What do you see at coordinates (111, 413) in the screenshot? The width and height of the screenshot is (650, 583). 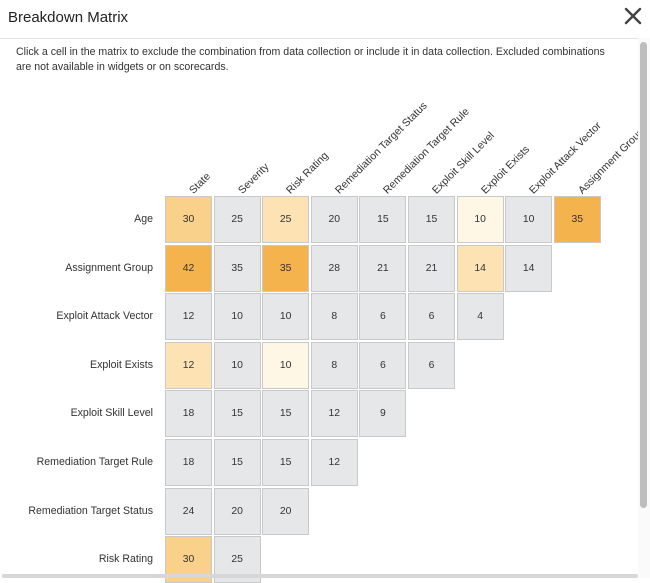 I see `row-label: Exploit Skill Level` at bounding box center [111, 413].